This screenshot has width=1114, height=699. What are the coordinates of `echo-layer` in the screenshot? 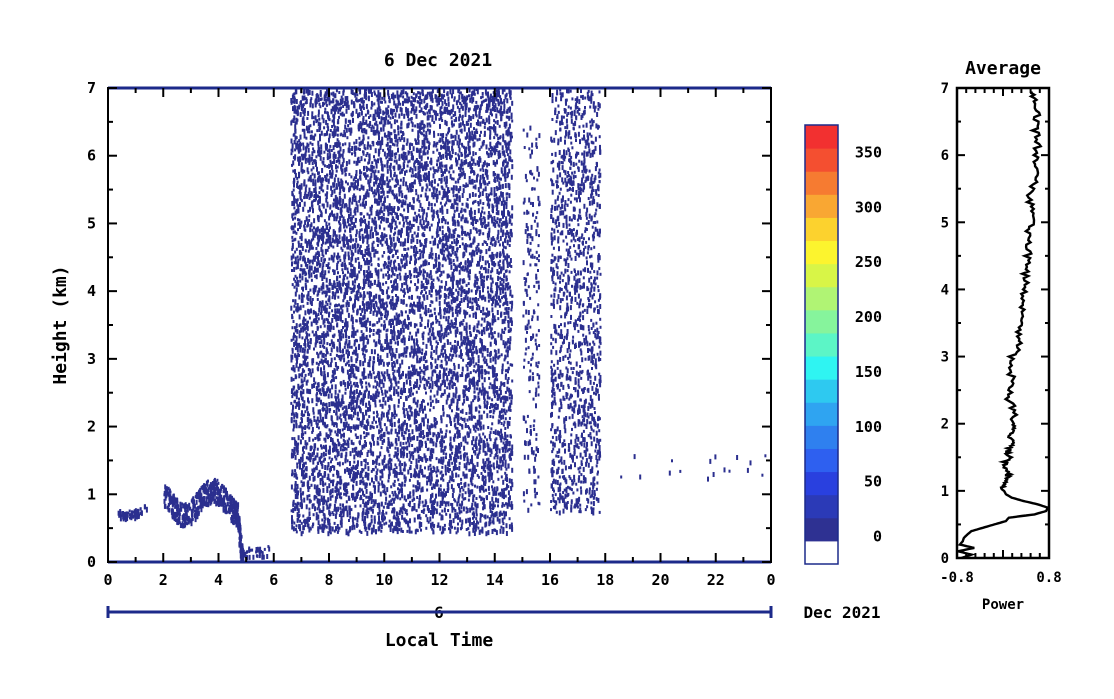 It's located at (201, 503).